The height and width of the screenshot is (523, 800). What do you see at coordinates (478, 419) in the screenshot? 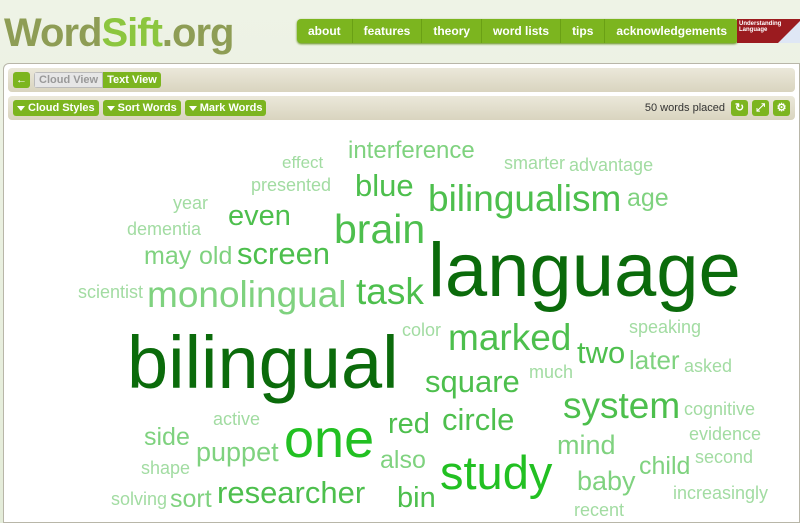
I see `cloud-word-circle: circle` at bounding box center [478, 419].